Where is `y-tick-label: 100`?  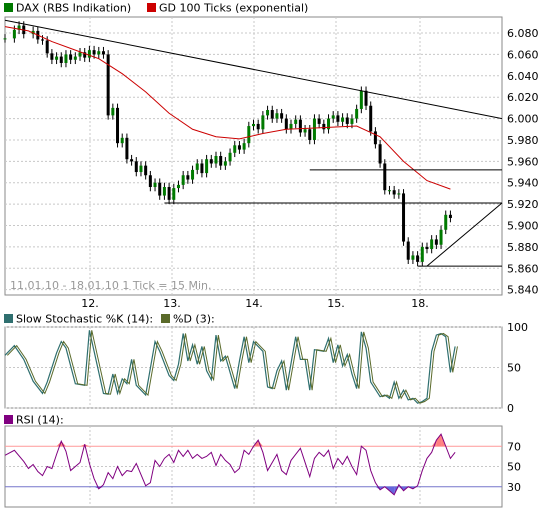
y-tick-label: 100 is located at coordinates (517, 327).